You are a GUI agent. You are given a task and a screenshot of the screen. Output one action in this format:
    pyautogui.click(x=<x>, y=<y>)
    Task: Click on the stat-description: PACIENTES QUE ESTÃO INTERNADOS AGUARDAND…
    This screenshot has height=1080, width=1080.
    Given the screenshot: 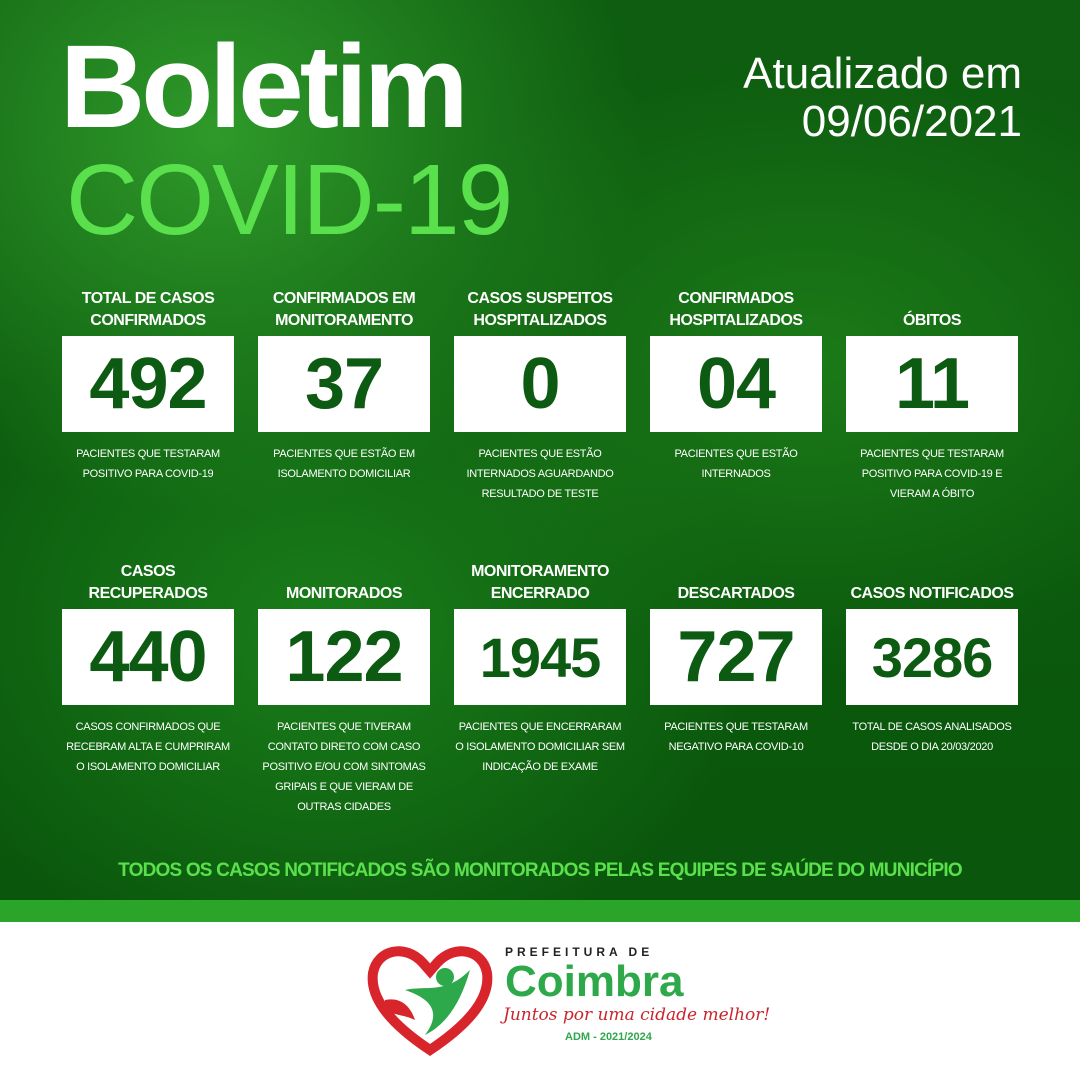 What is the action you would take?
    pyautogui.click(x=540, y=474)
    